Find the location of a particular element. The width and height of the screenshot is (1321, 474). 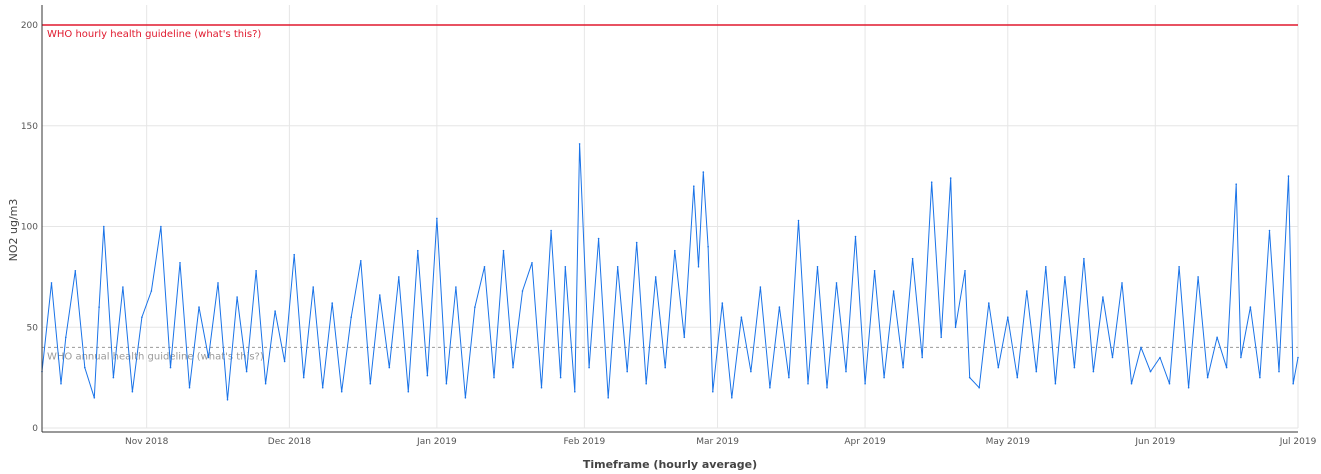

x-tick-label: Apr 2019 is located at coordinates (865, 442).